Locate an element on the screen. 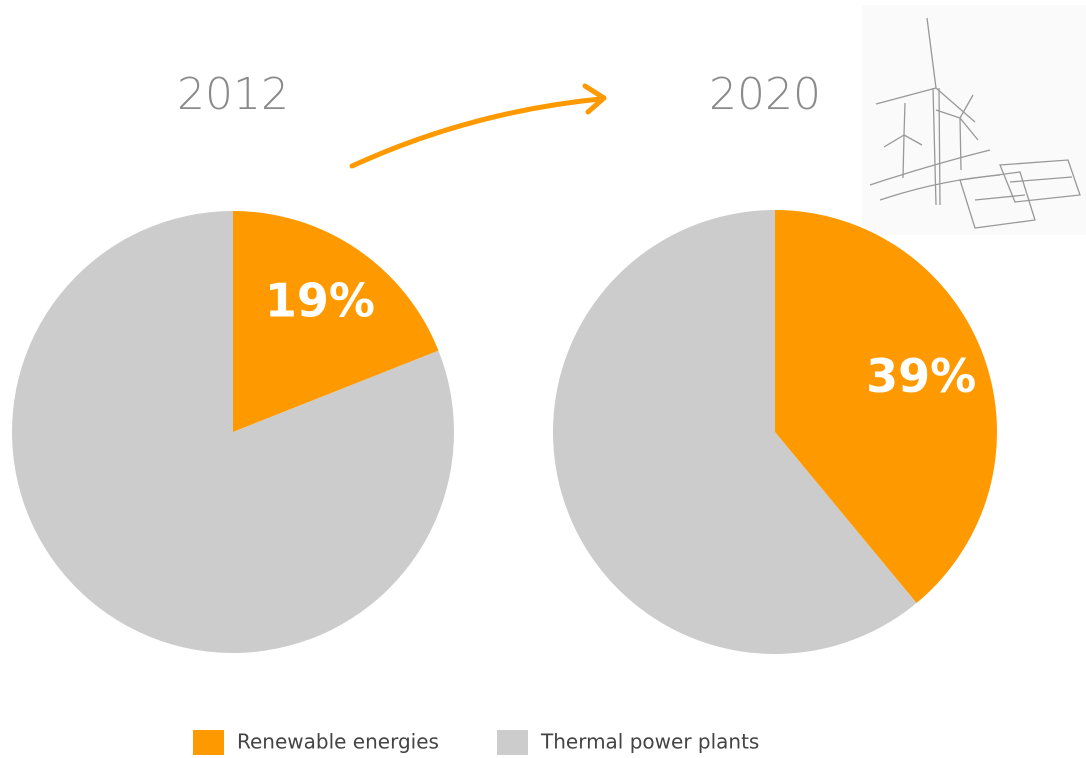 The image size is (1086, 758). value-label: 19% is located at coordinates (320, 301).